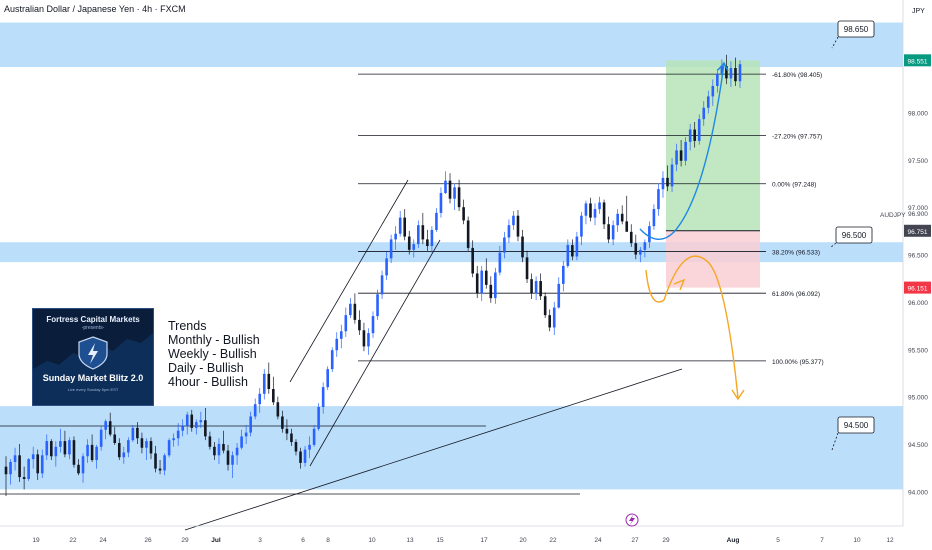  I want to click on stop-zone, so click(713, 259).